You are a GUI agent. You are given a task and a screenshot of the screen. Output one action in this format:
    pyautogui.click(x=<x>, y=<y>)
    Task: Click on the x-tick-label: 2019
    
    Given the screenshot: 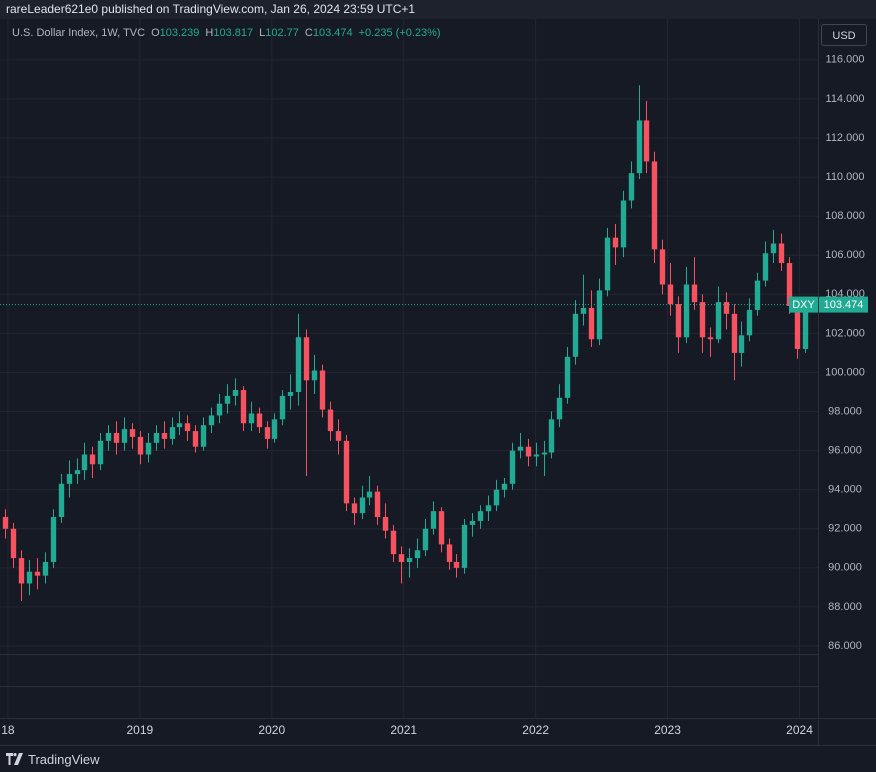 What is the action you would take?
    pyautogui.click(x=140, y=730)
    